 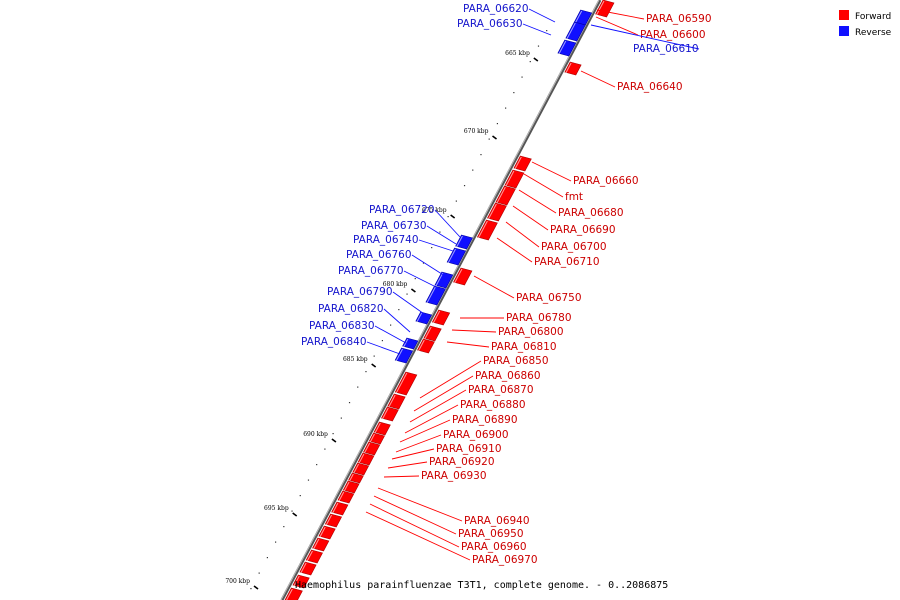 What do you see at coordinates (531, 332) in the screenshot?
I see `gene-label: PARA_06800` at bounding box center [531, 332].